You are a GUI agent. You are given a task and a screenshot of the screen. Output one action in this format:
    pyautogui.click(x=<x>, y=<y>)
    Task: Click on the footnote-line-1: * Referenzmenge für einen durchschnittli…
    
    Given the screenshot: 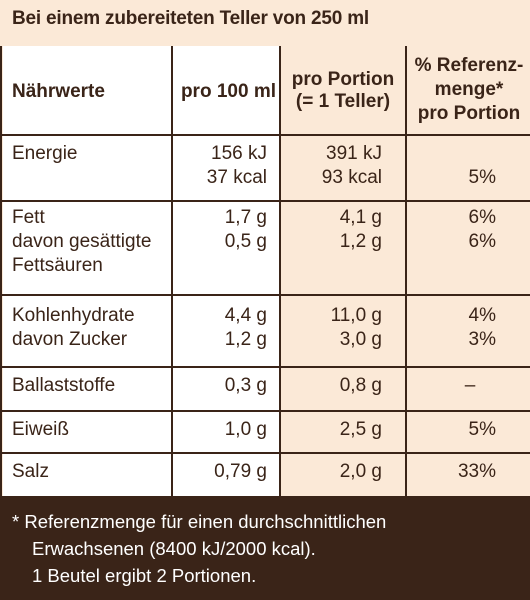 What is the action you would take?
    pyautogui.click(x=199, y=521)
    